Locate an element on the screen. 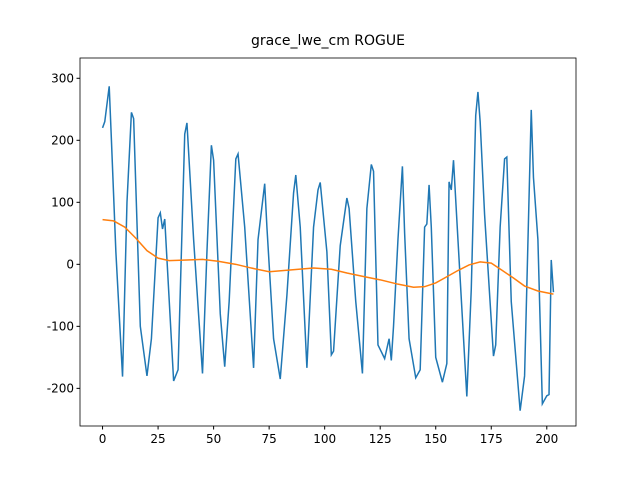 The image size is (640, 480). y-tick-label: 200 is located at coordinates (62, 140).